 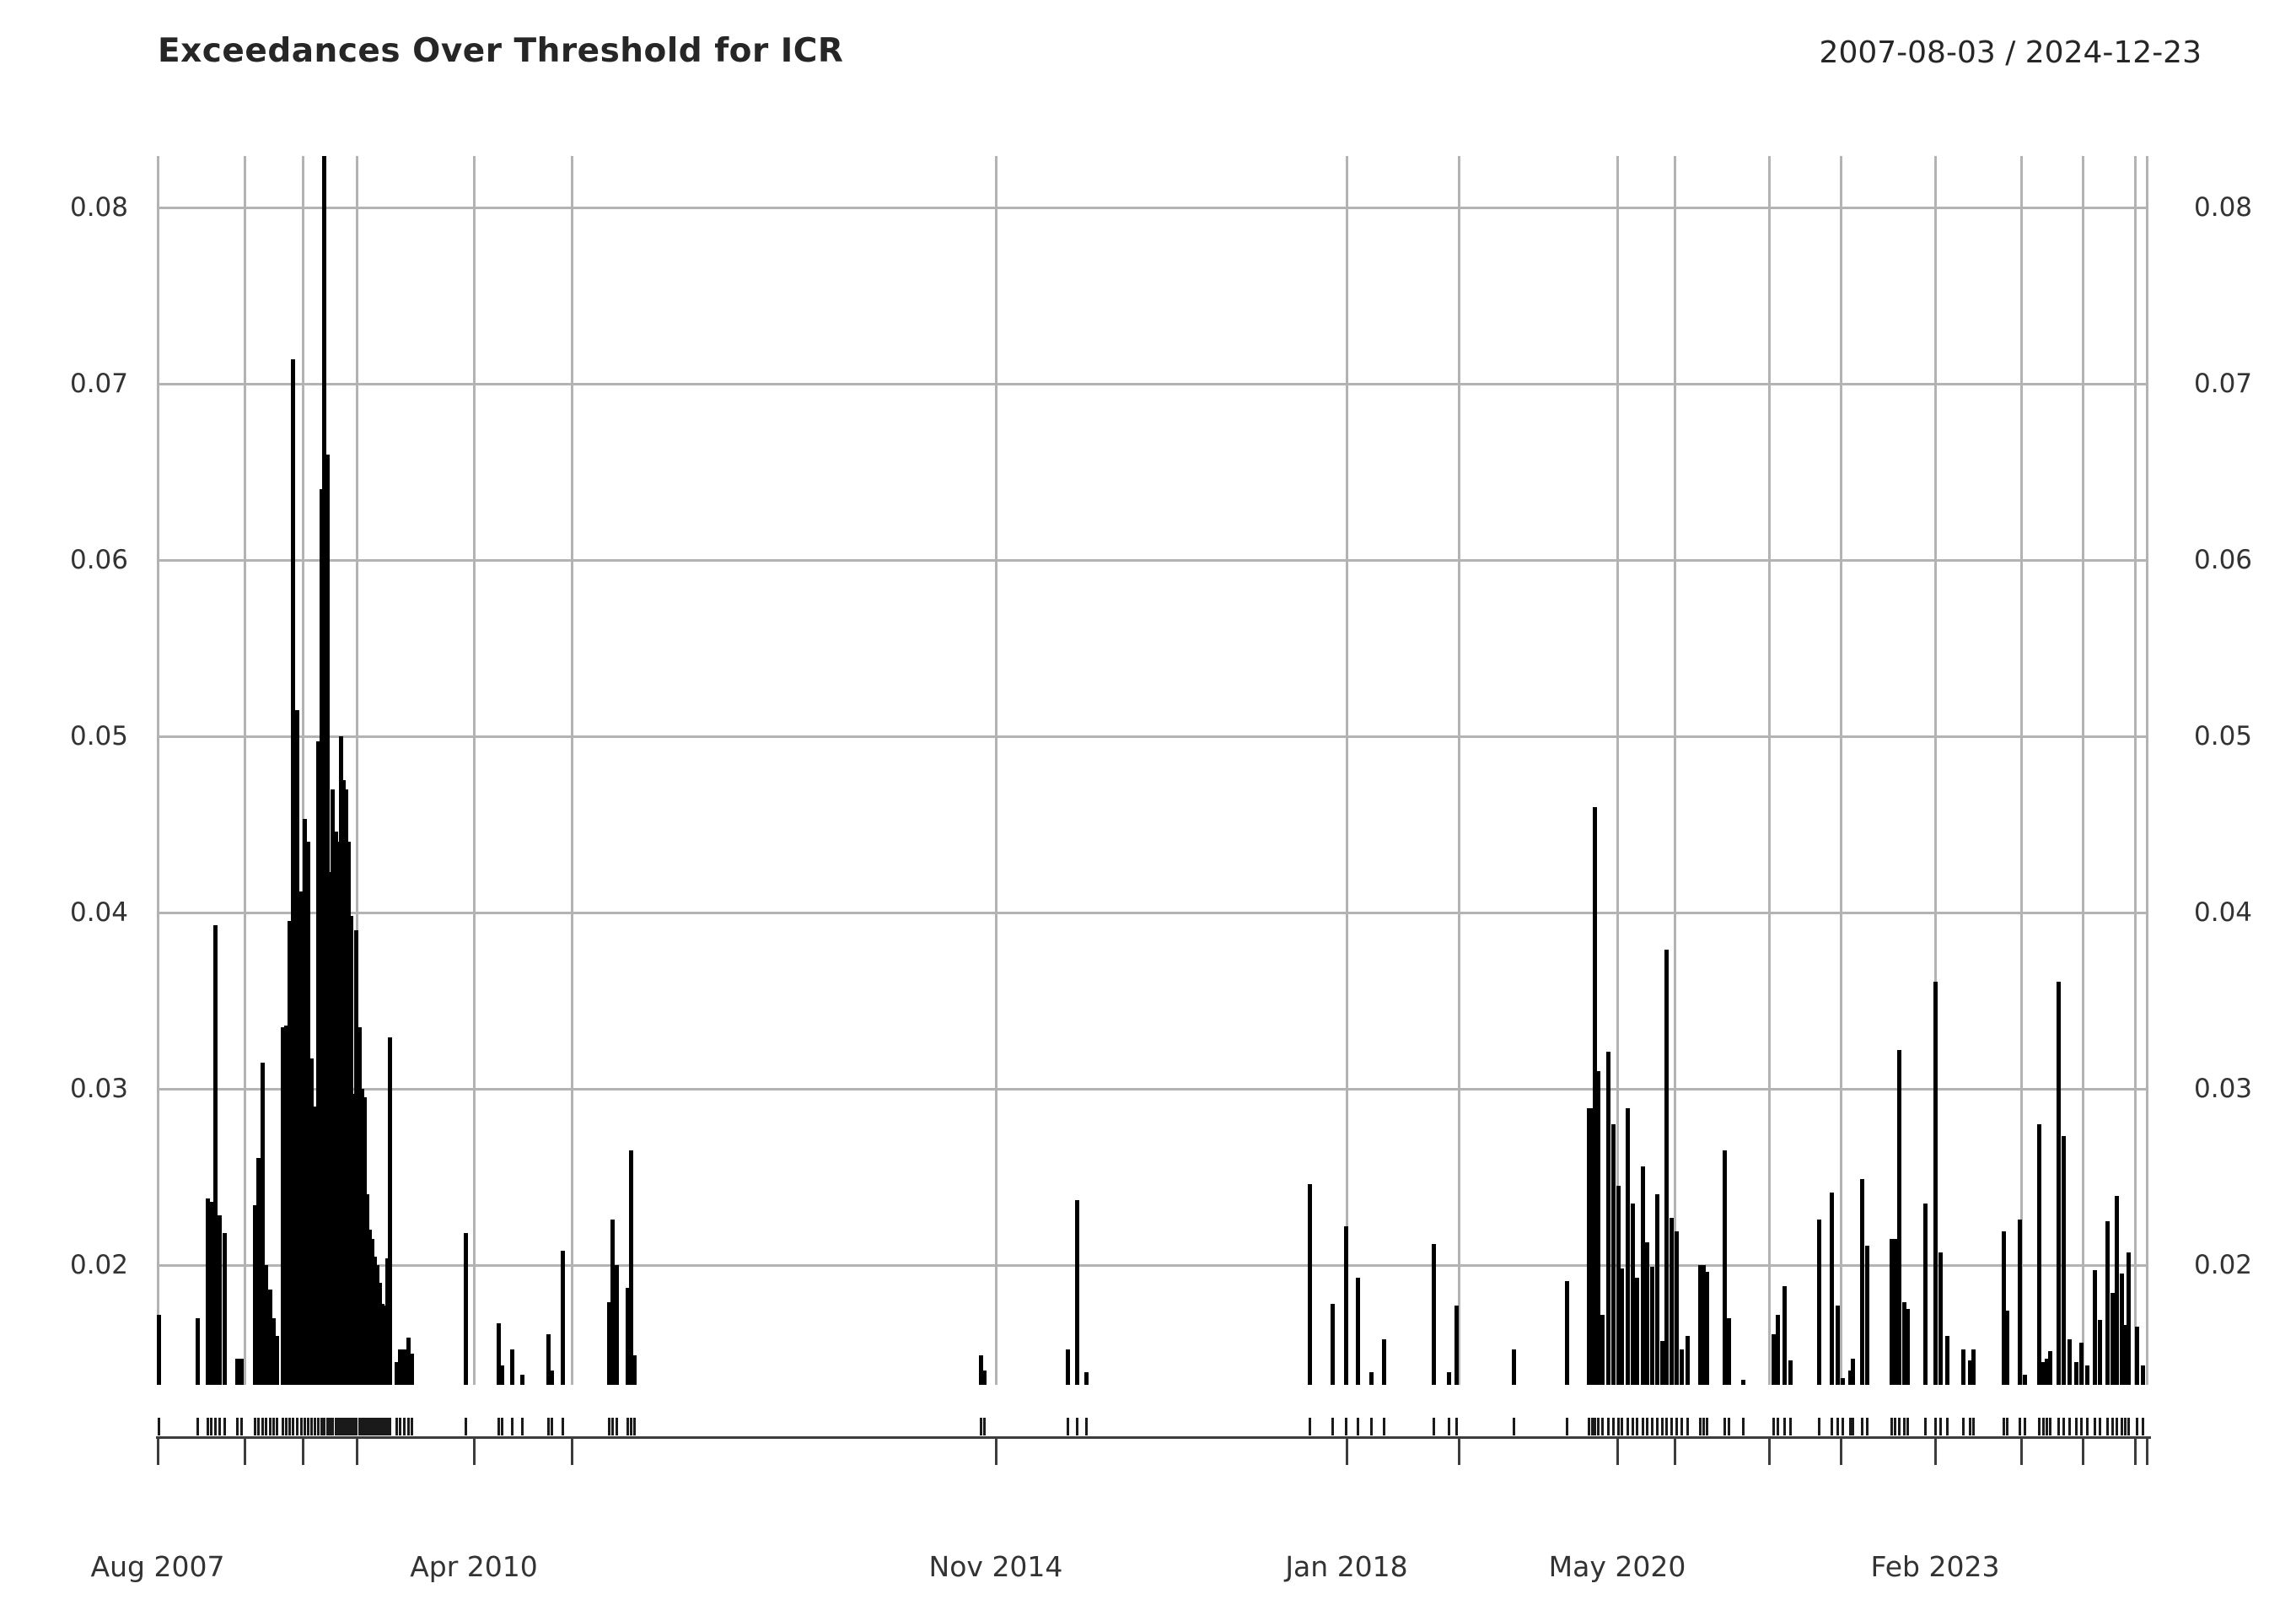 What do you see at coordinates (99, 736) in the screenshot?
I see `y-tick-label-left: 0.05` at bounding box center [99, 736].